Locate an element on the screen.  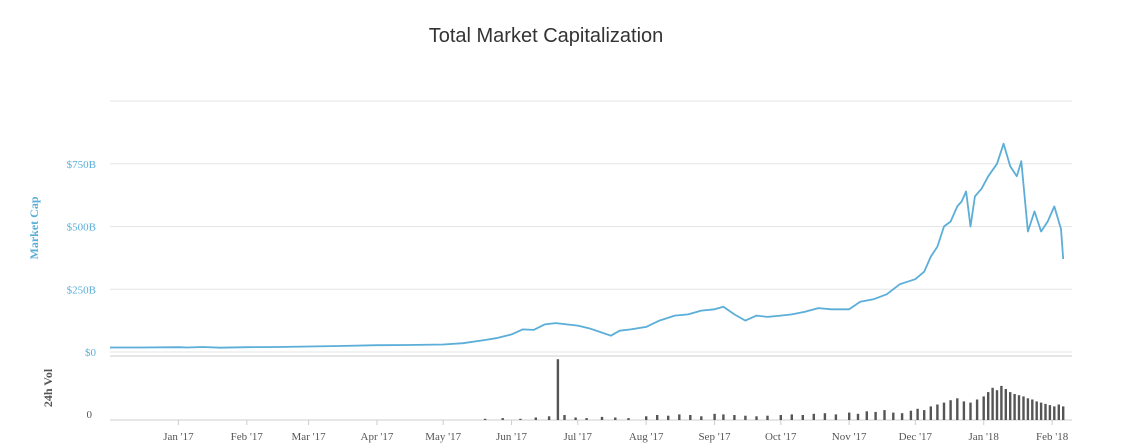
x-tick-label-4: May '17 is located at coordinates (443, 437).